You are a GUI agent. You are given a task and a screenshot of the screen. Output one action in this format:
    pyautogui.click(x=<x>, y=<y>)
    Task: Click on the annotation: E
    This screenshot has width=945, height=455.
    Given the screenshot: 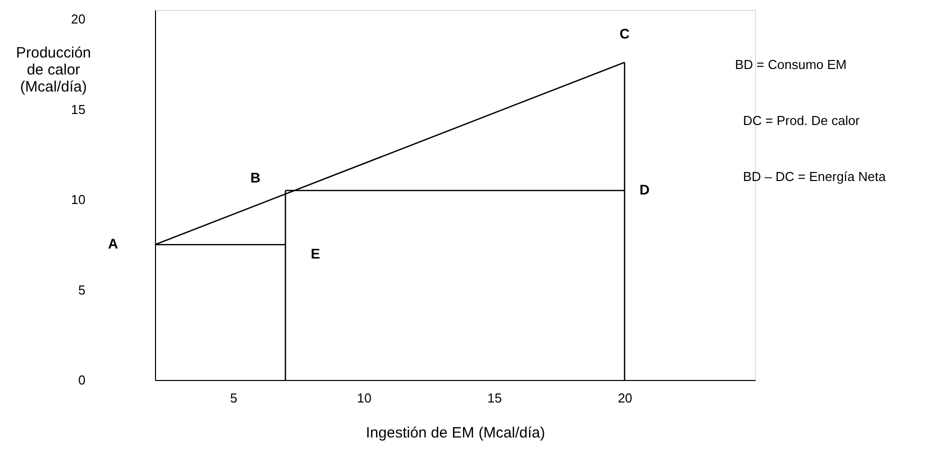 What is the action you would take?
    pyautogui.click(x=315, y=254)
    